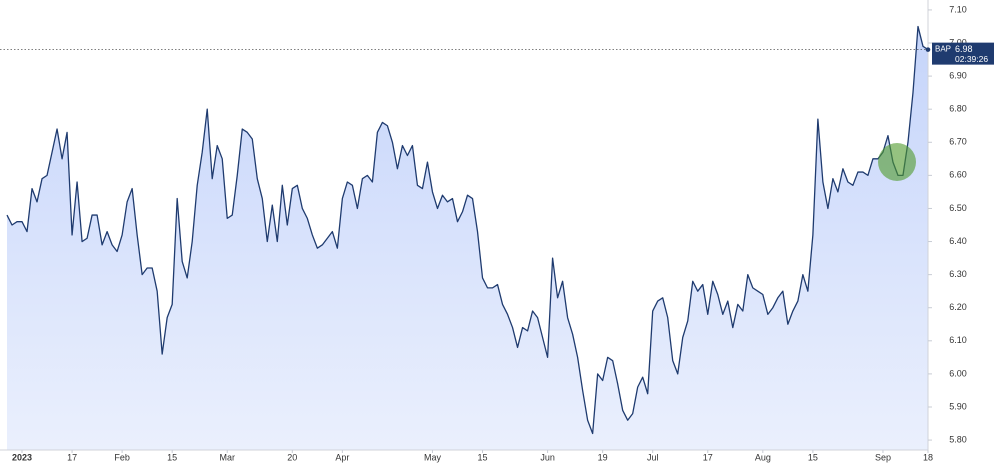 The height and width of the screenshot is (467, 1000). I want to click on x-tick-label: May, so click(433, 457).